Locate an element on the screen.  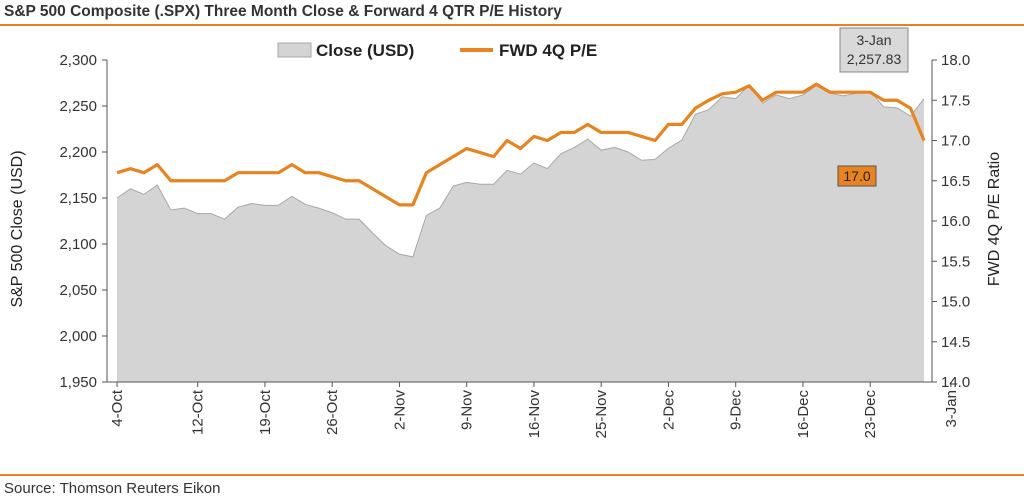
x-tick-label: 16-Nov is located at coordinates (534, 414).